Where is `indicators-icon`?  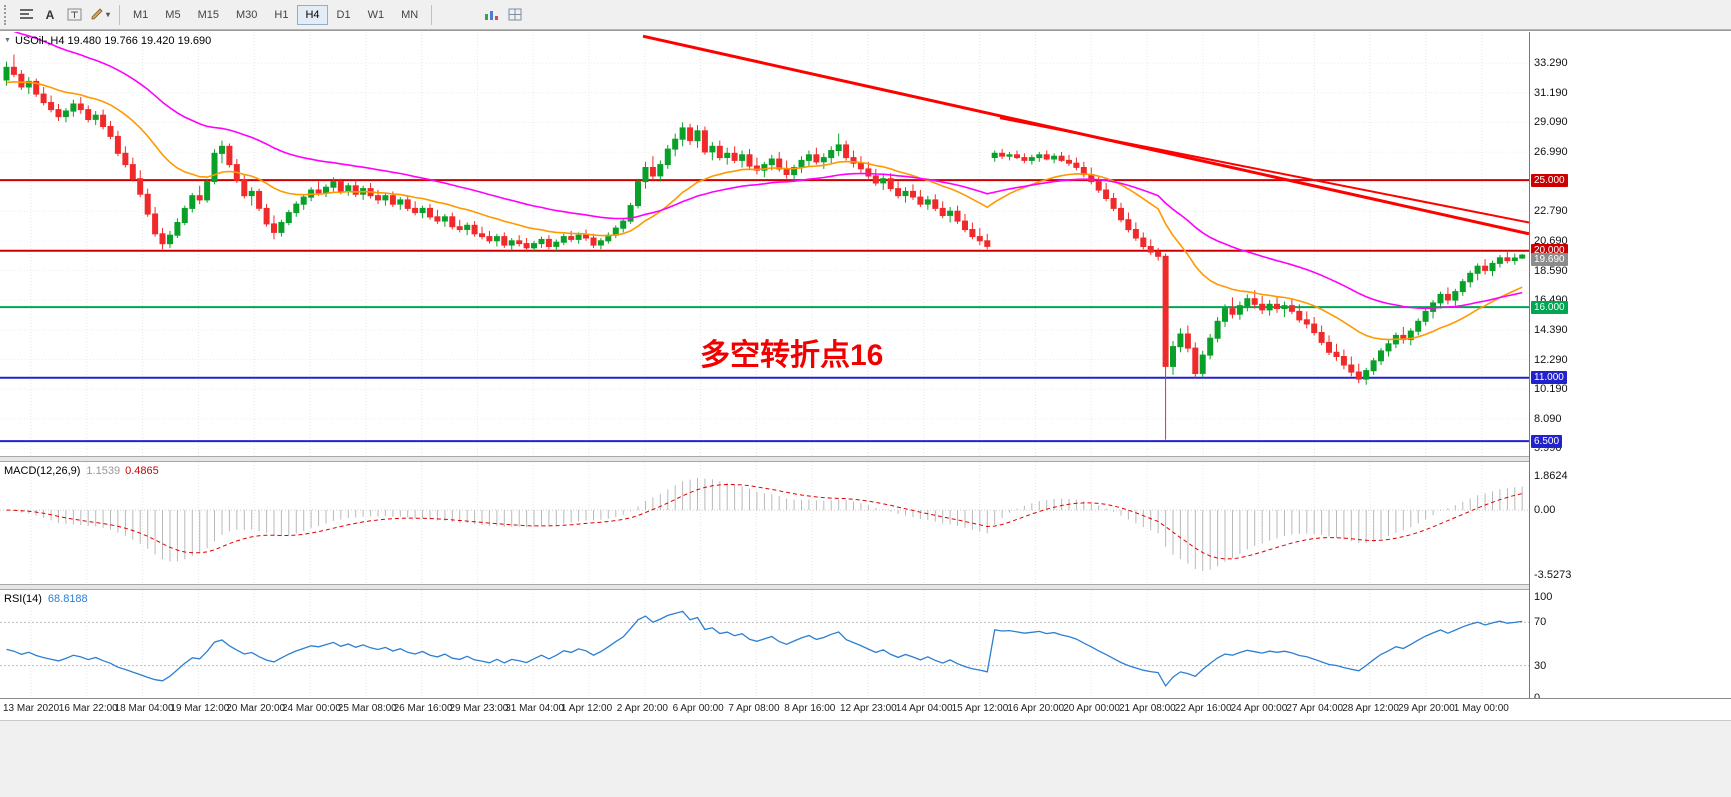 indicators-icon is located at coordinates (491, 15).